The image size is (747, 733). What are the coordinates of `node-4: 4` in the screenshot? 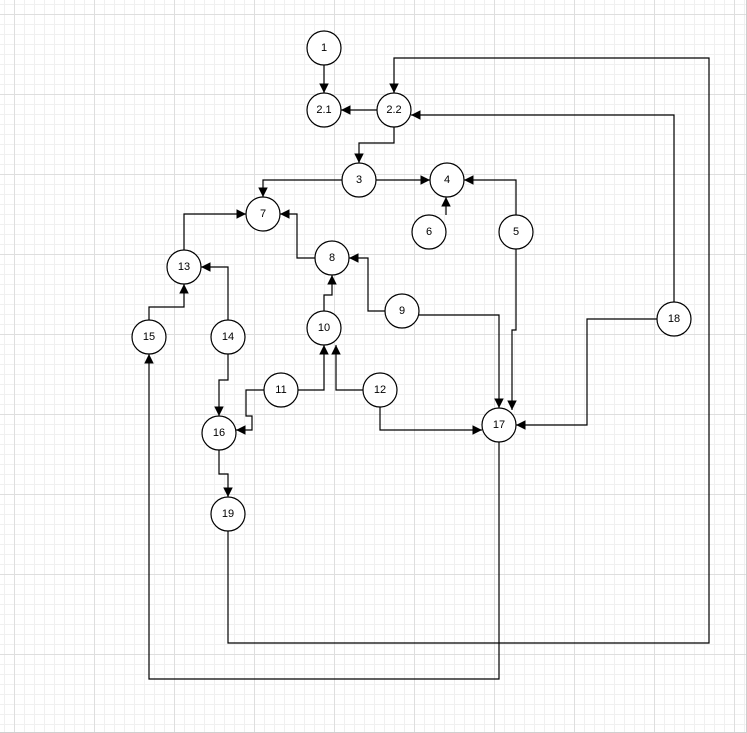 It's located at (447, 180).